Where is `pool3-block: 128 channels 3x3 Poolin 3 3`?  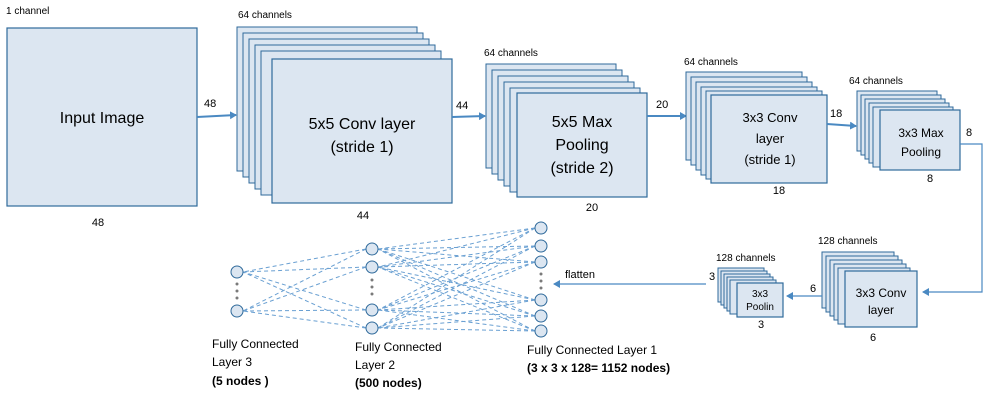 pool3-block: 128 channels 3x3 Poolin 3 3 is located at coordinates (746, 292).